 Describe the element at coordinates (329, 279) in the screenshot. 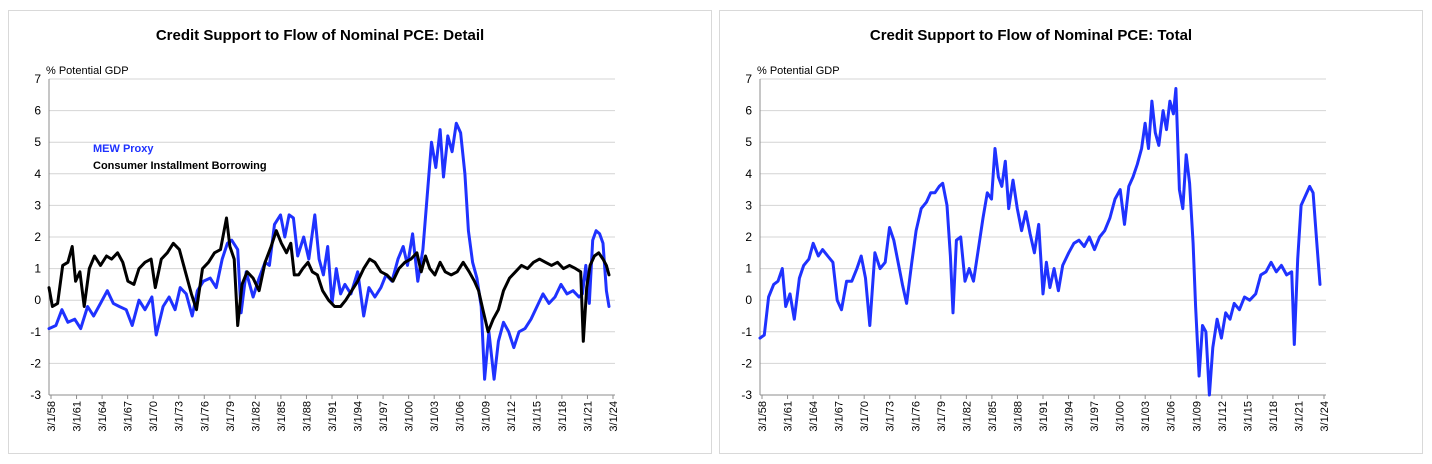

I see `series-line-consumer-installment-borrowing` at that location.